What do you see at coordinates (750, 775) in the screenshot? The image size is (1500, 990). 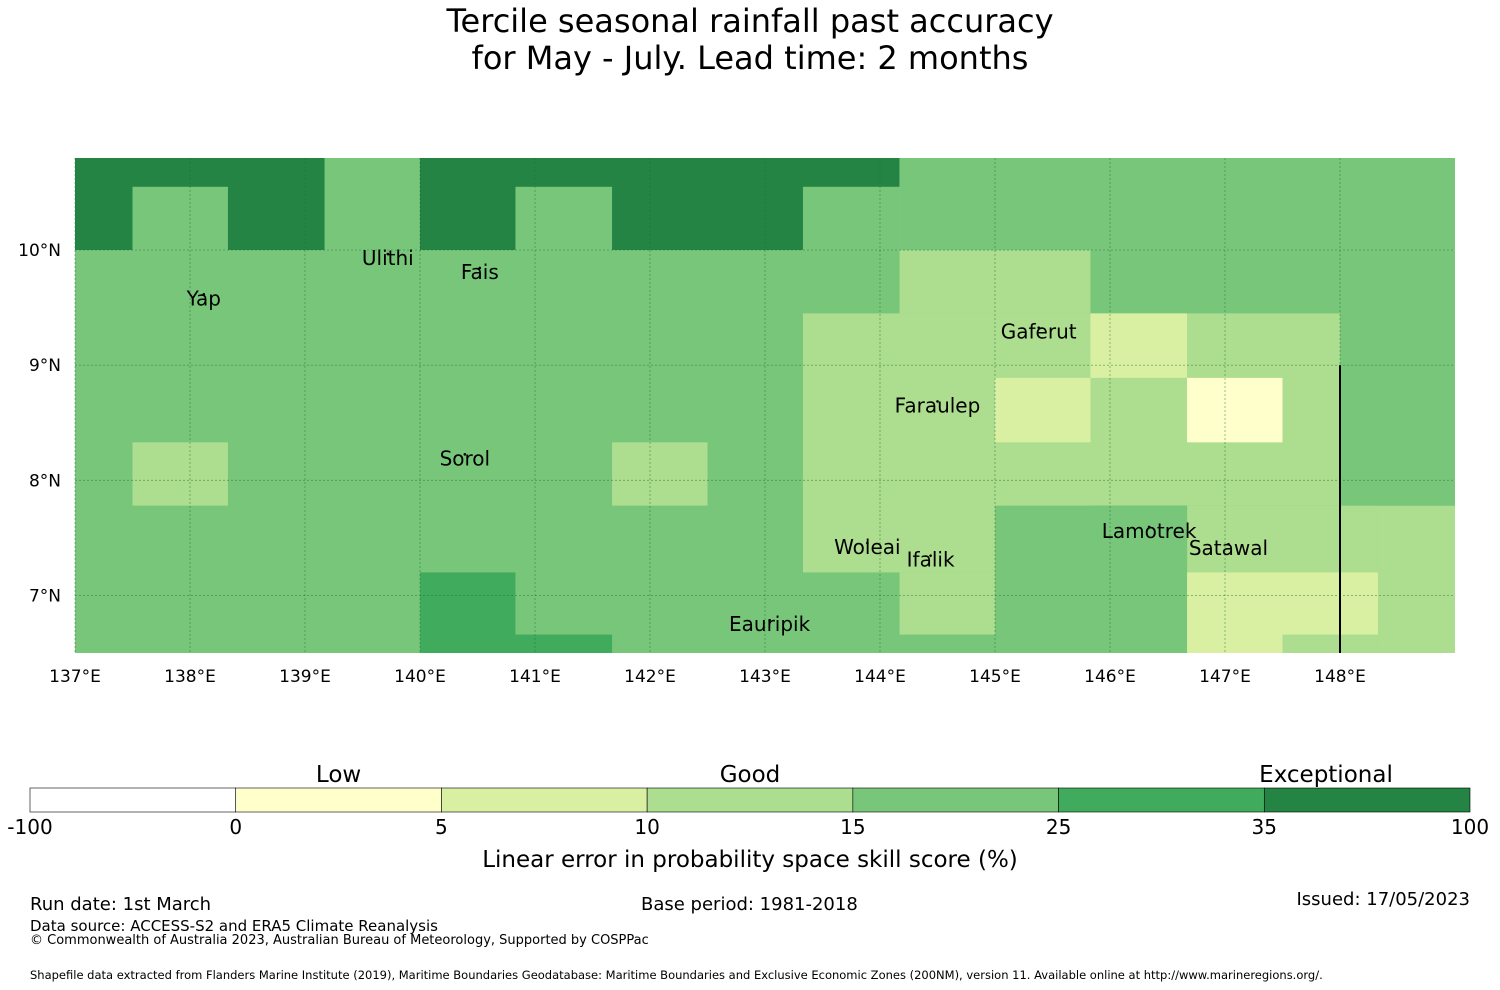 I see `colorbar-category-label: Good` at bounding box center [750, 775].